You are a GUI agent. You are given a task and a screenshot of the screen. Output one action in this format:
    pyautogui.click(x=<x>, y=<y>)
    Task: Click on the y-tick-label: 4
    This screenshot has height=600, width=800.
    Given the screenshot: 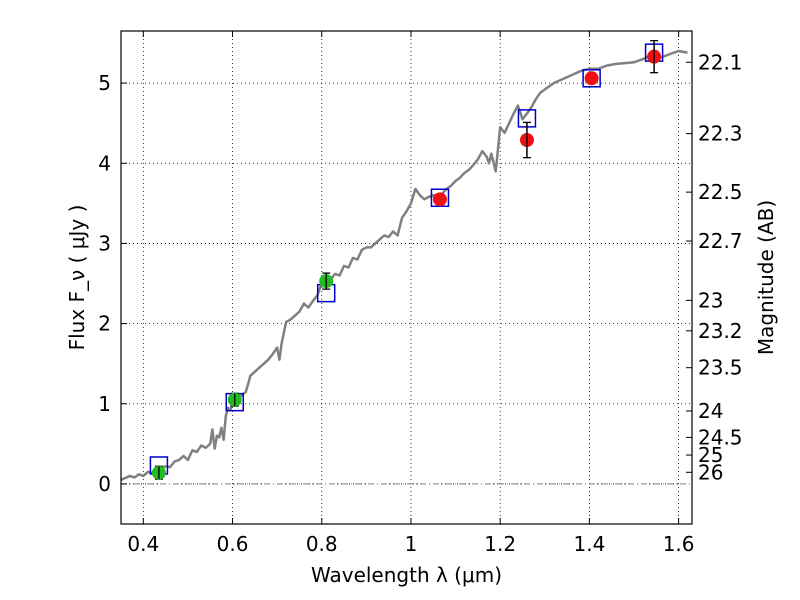 What is the action you would take?
    pyautogui.click(x=104, y=163)
    